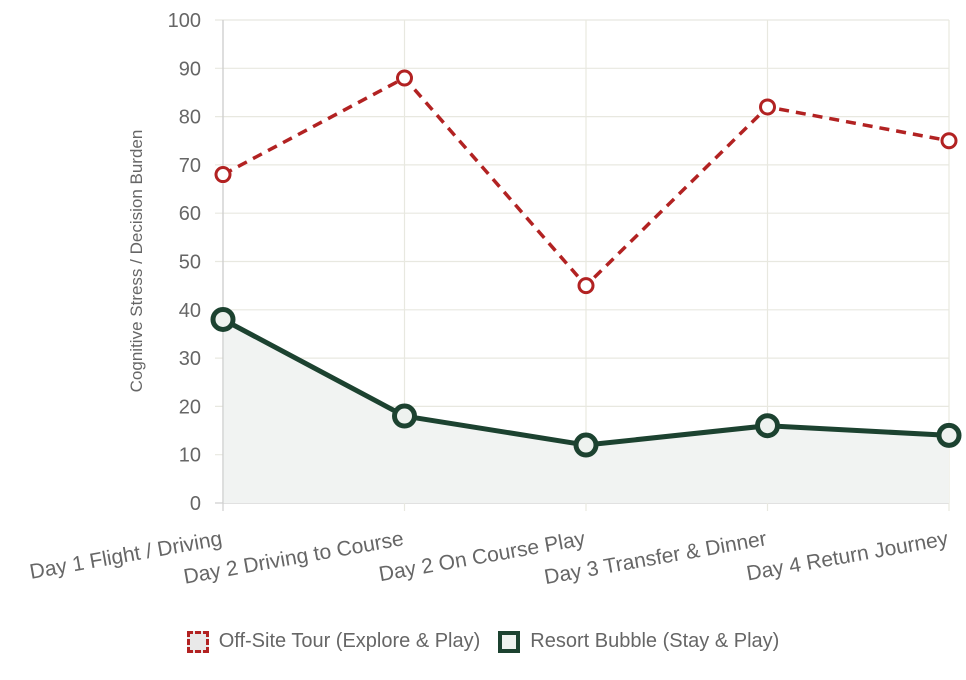 The image size is (966, 680). I want to click on x-tick-label: Day 4 Return Journey, so click(848, 556).